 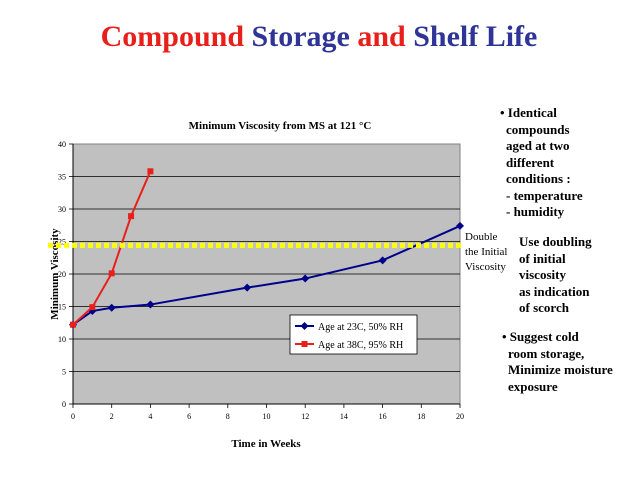 I want to click on note-line: viscosity, so click(x=542, y=274).